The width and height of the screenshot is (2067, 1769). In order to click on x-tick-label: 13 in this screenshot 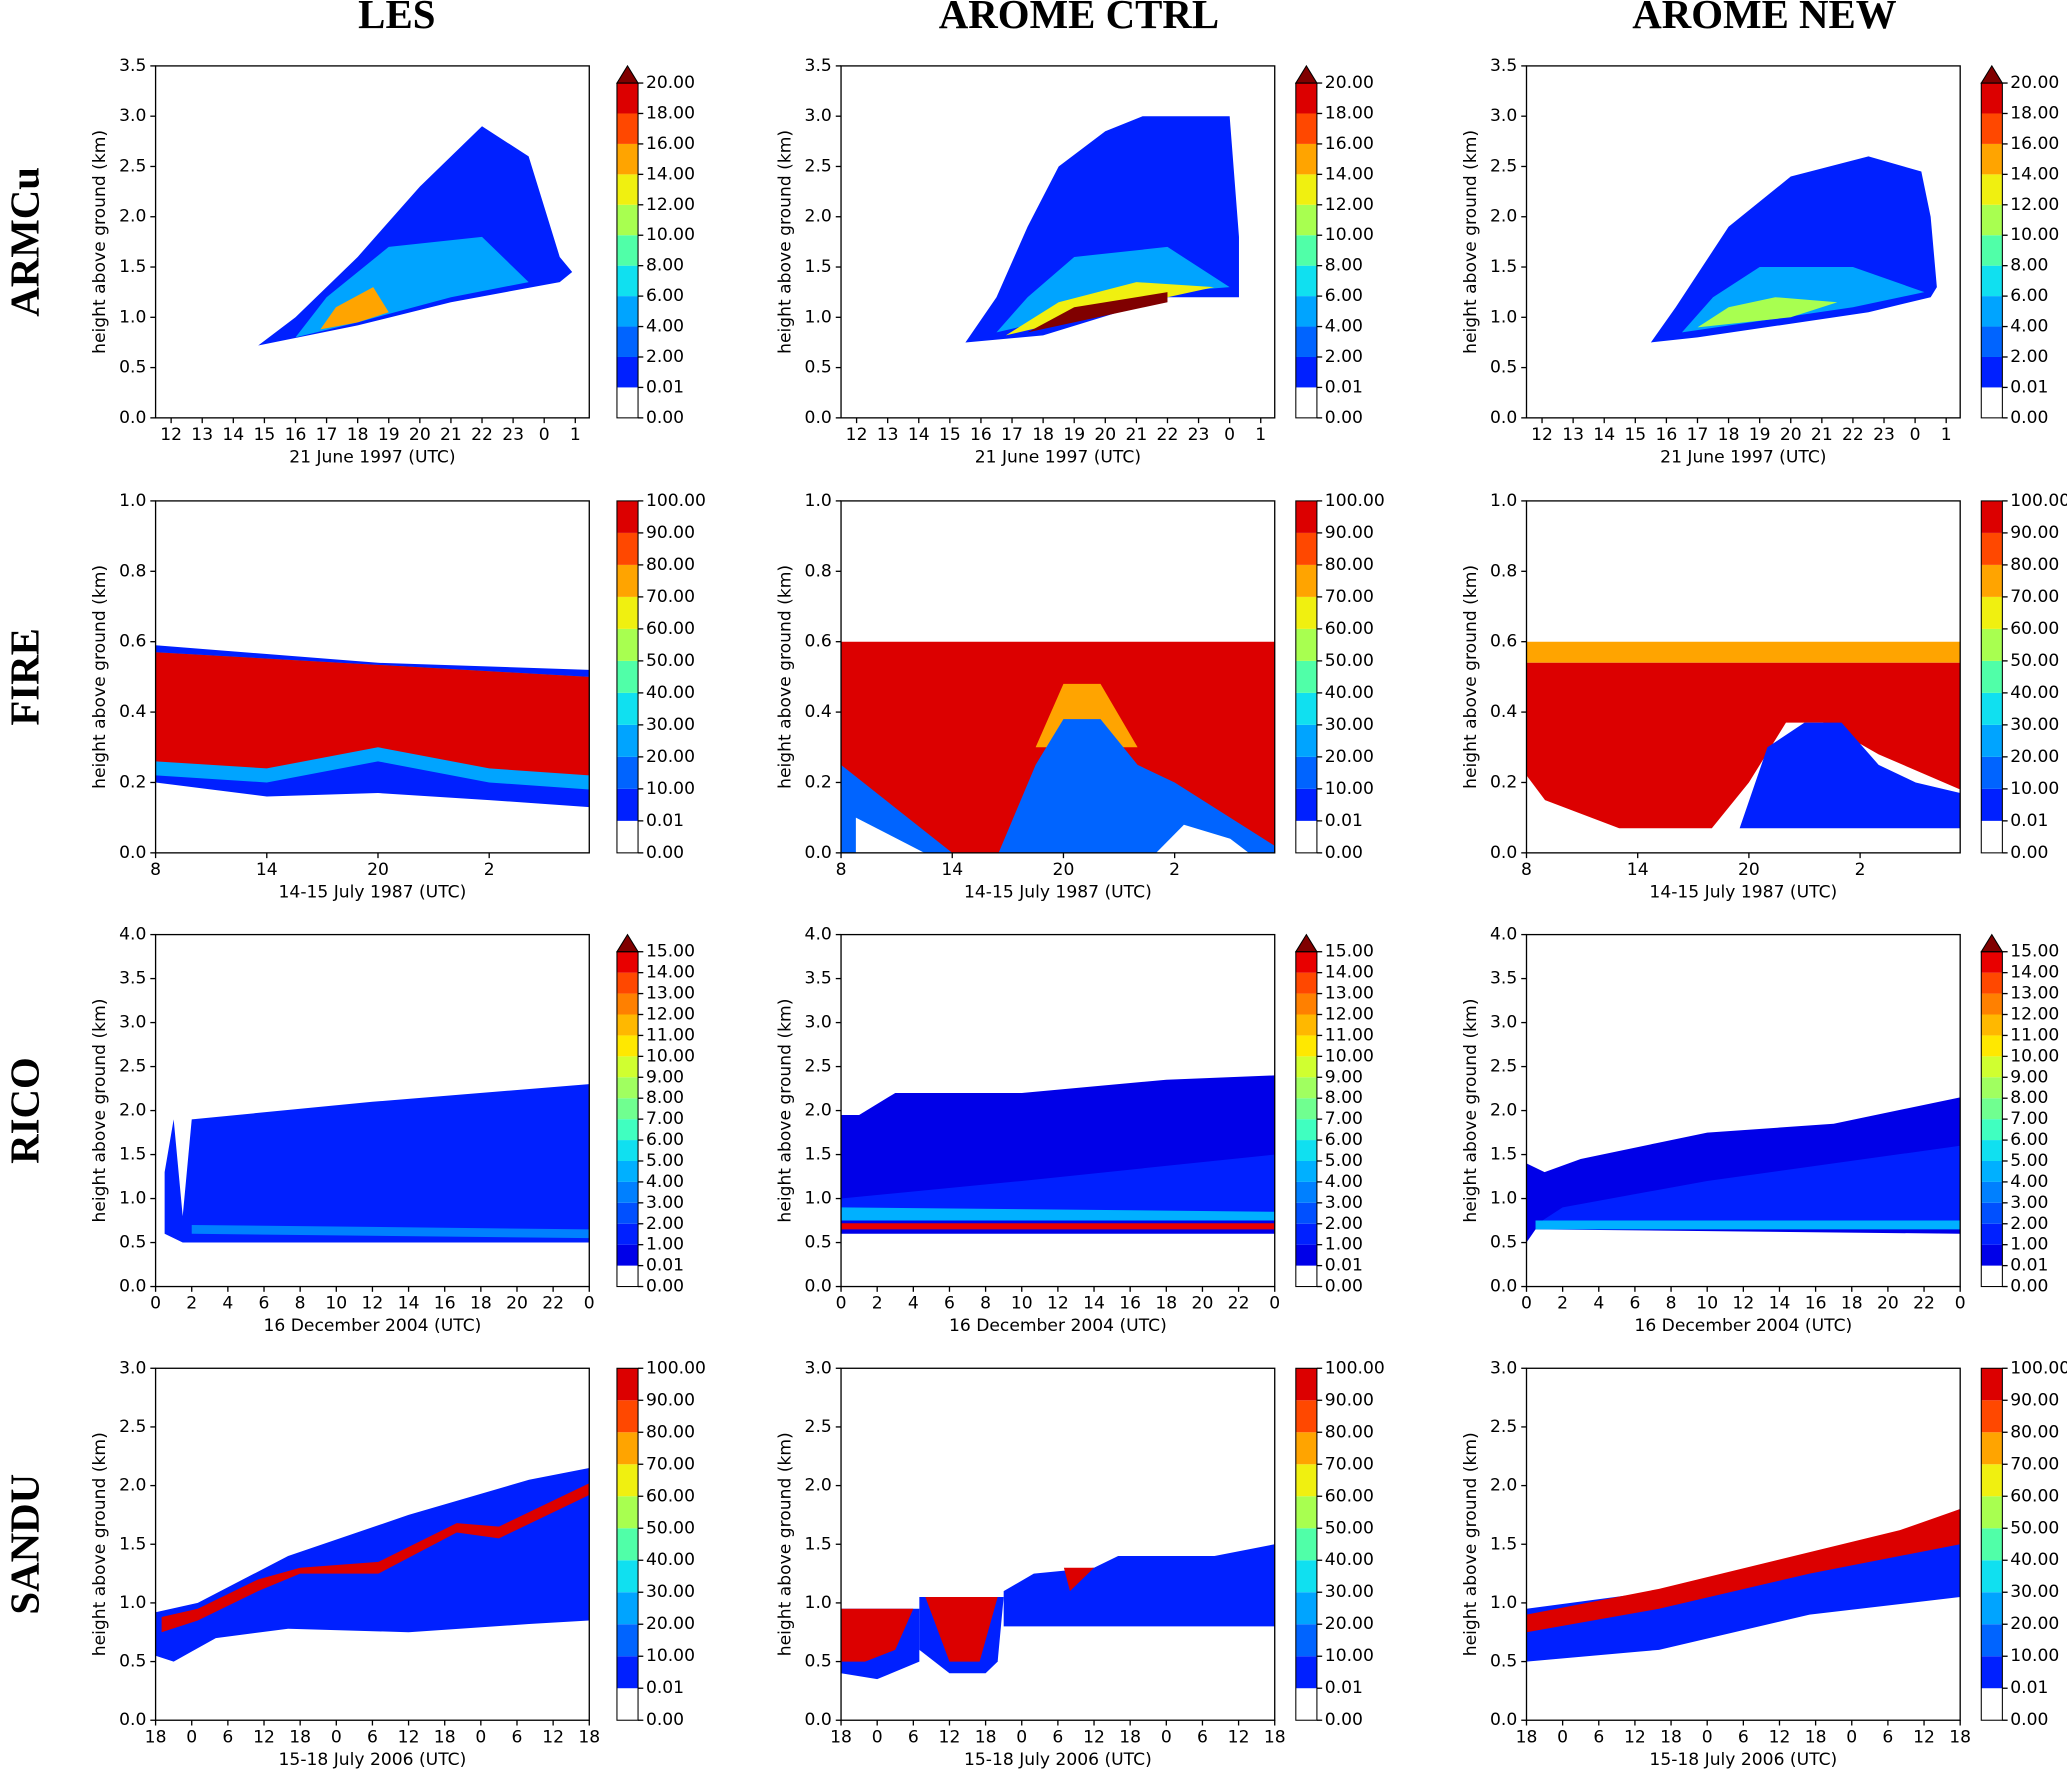, I will do `click(1573, 435)`.